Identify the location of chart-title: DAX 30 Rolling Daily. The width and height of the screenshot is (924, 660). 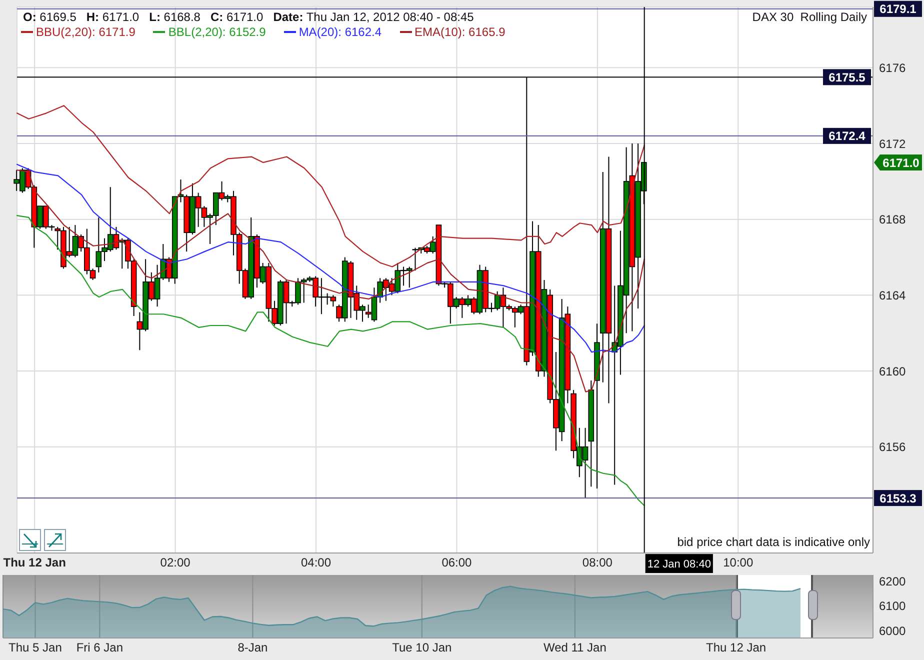
(809, 17).